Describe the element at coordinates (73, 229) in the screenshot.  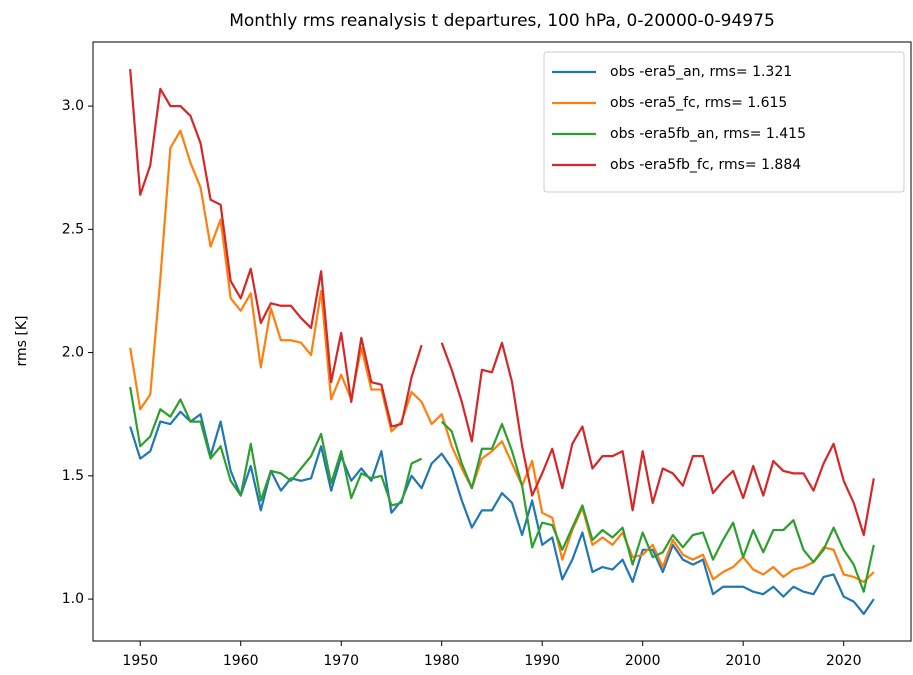
I see `y-tick-label: 2.5` at that location.